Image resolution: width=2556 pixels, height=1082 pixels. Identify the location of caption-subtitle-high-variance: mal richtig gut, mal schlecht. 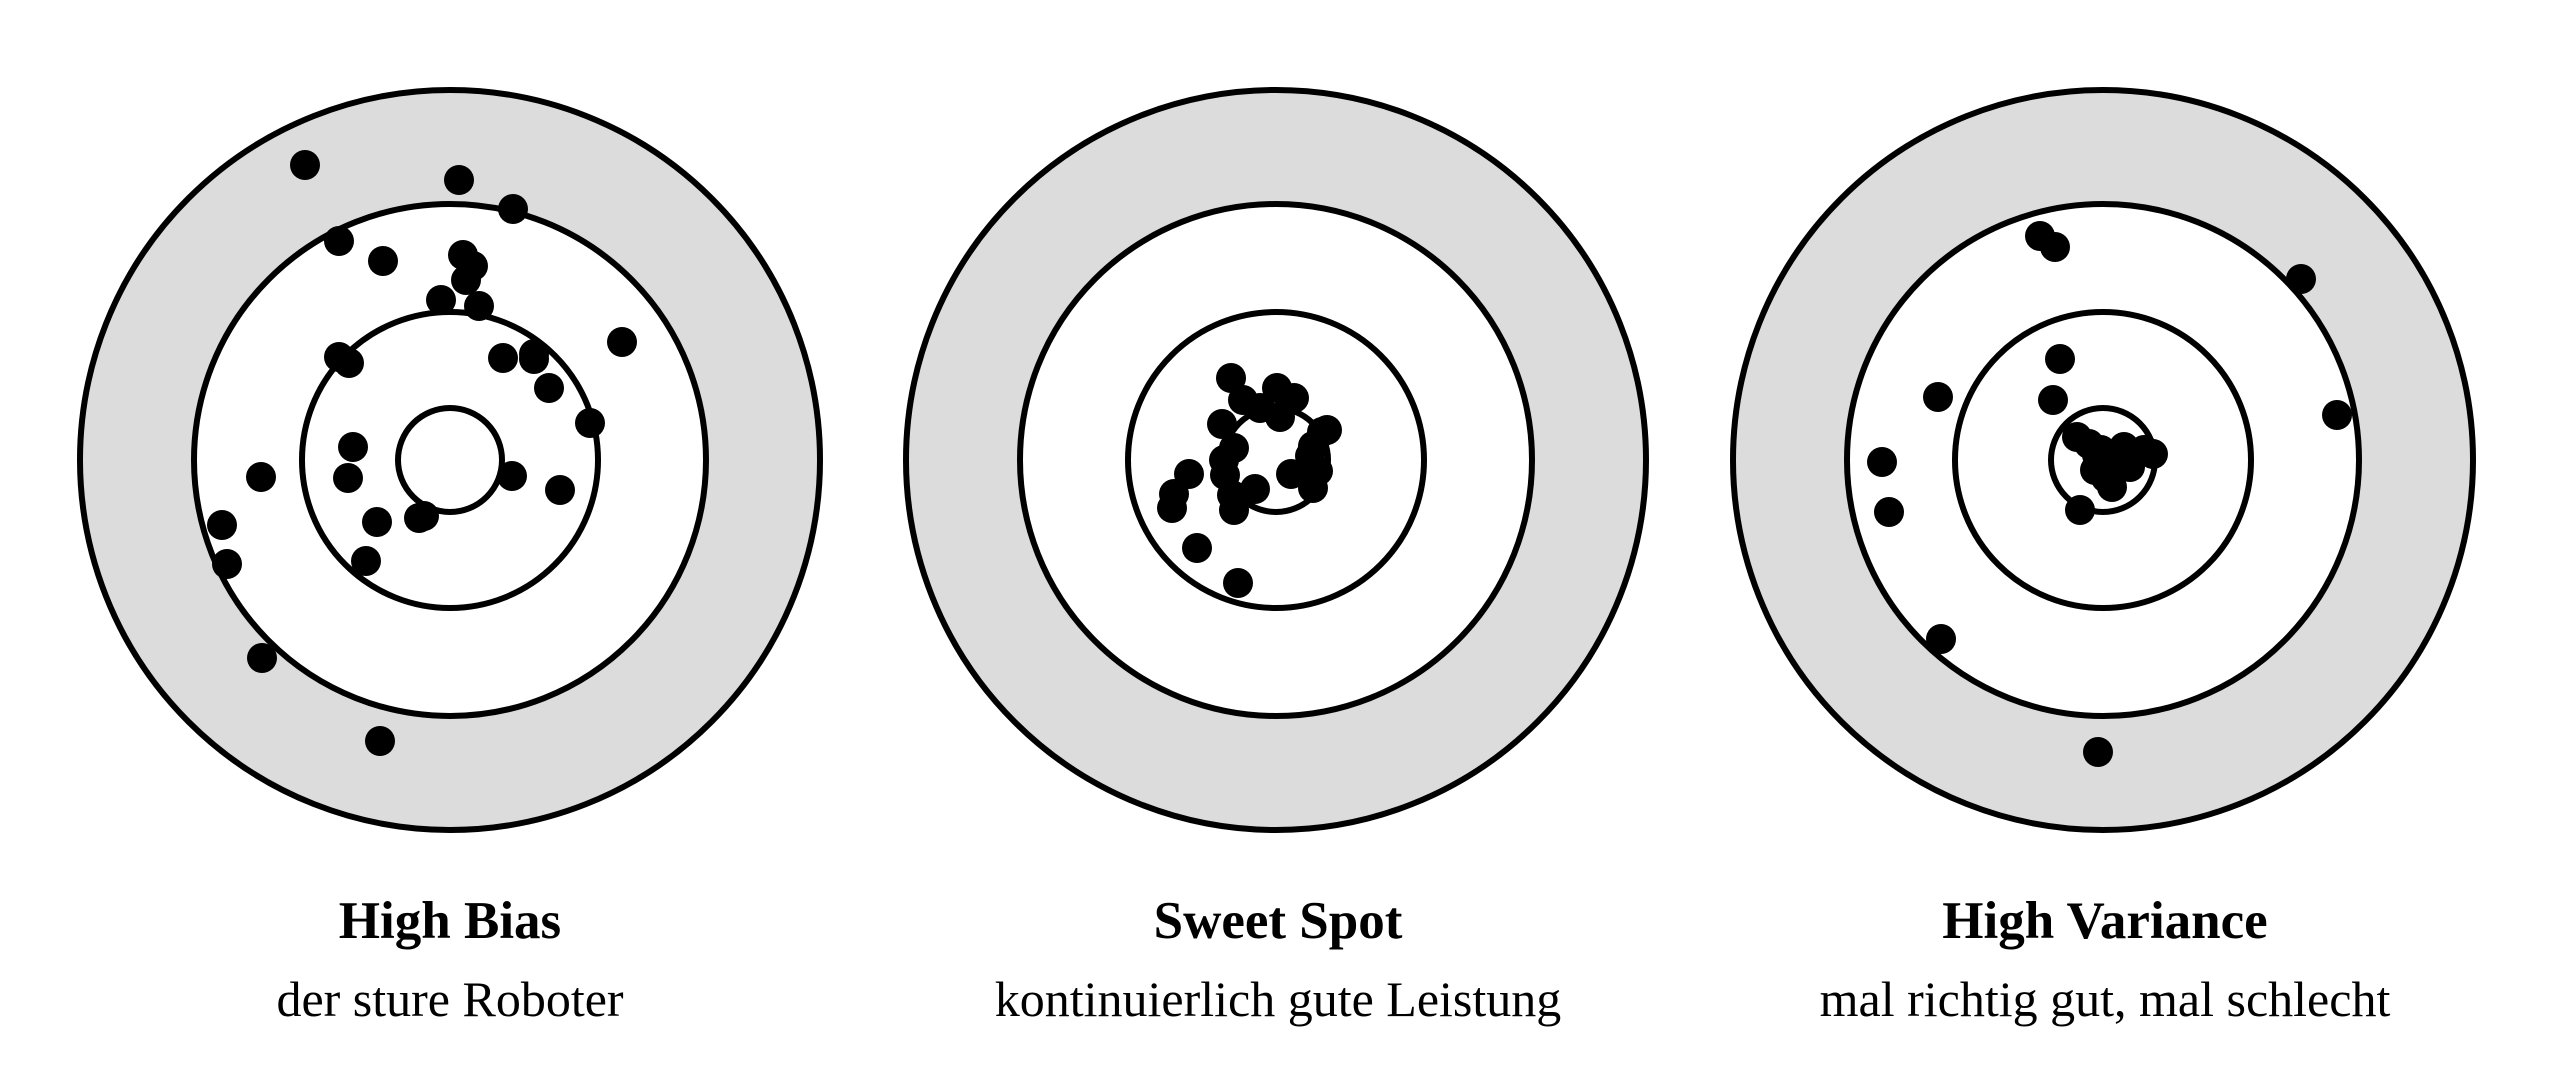
(2105, 999).